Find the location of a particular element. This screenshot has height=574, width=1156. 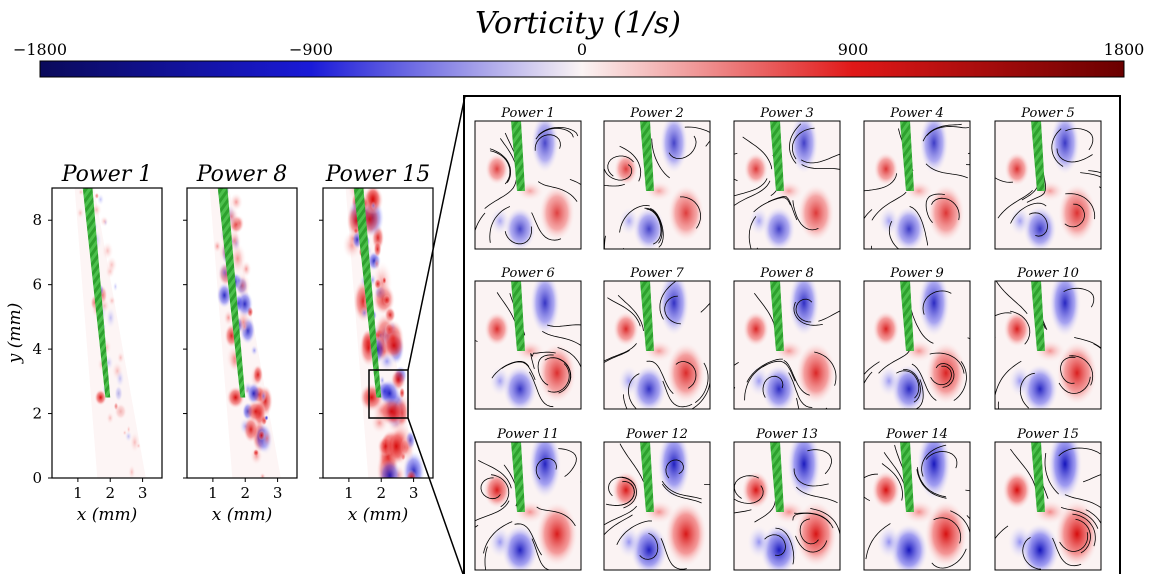

power-panel: Power 11 is located at coordinates (528, 499).